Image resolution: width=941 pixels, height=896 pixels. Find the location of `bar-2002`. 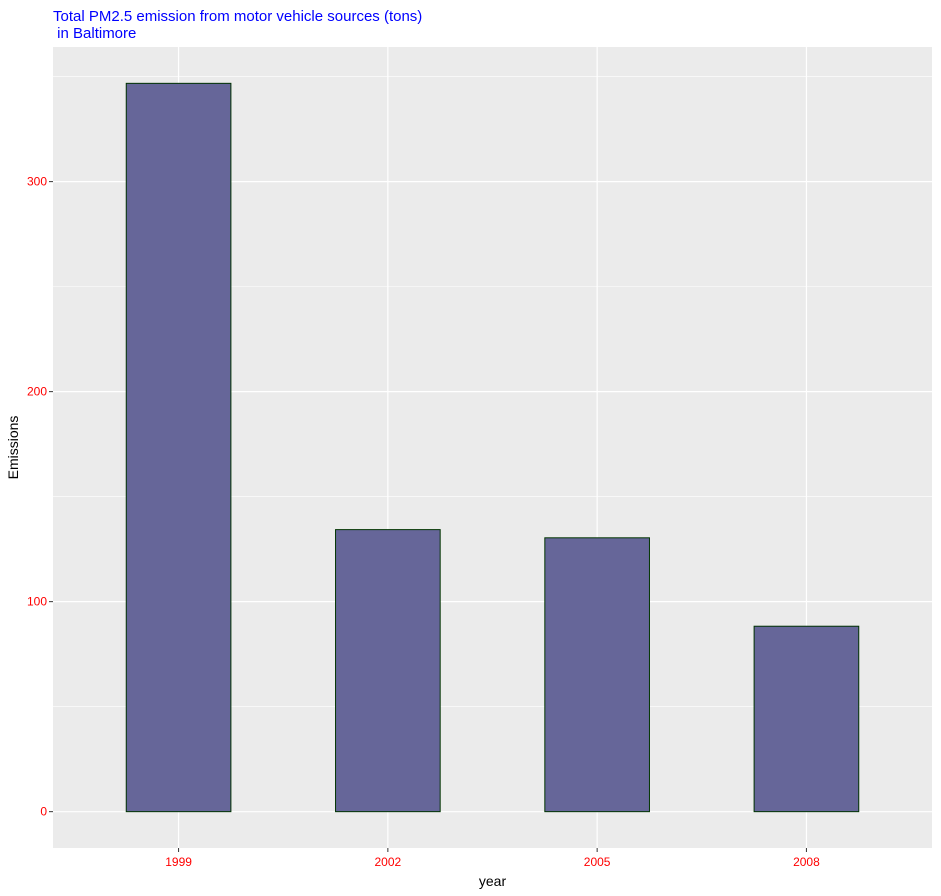

bar-2002 is located at coordinates (388, 671).